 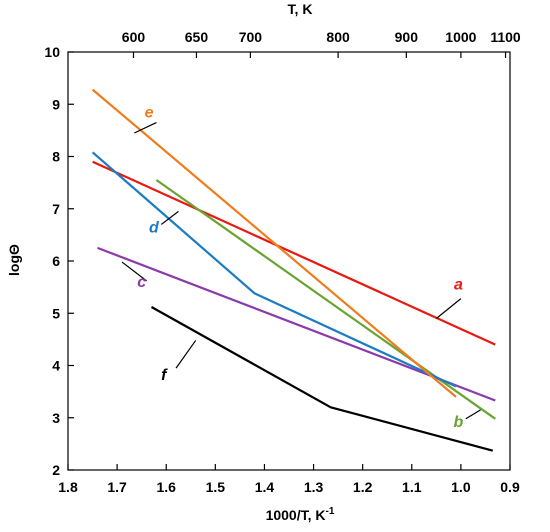 What do you see at coordinates (169, 217) in the screenshot?
I see `annotation-leader-d` at bounding box center [169, 217].